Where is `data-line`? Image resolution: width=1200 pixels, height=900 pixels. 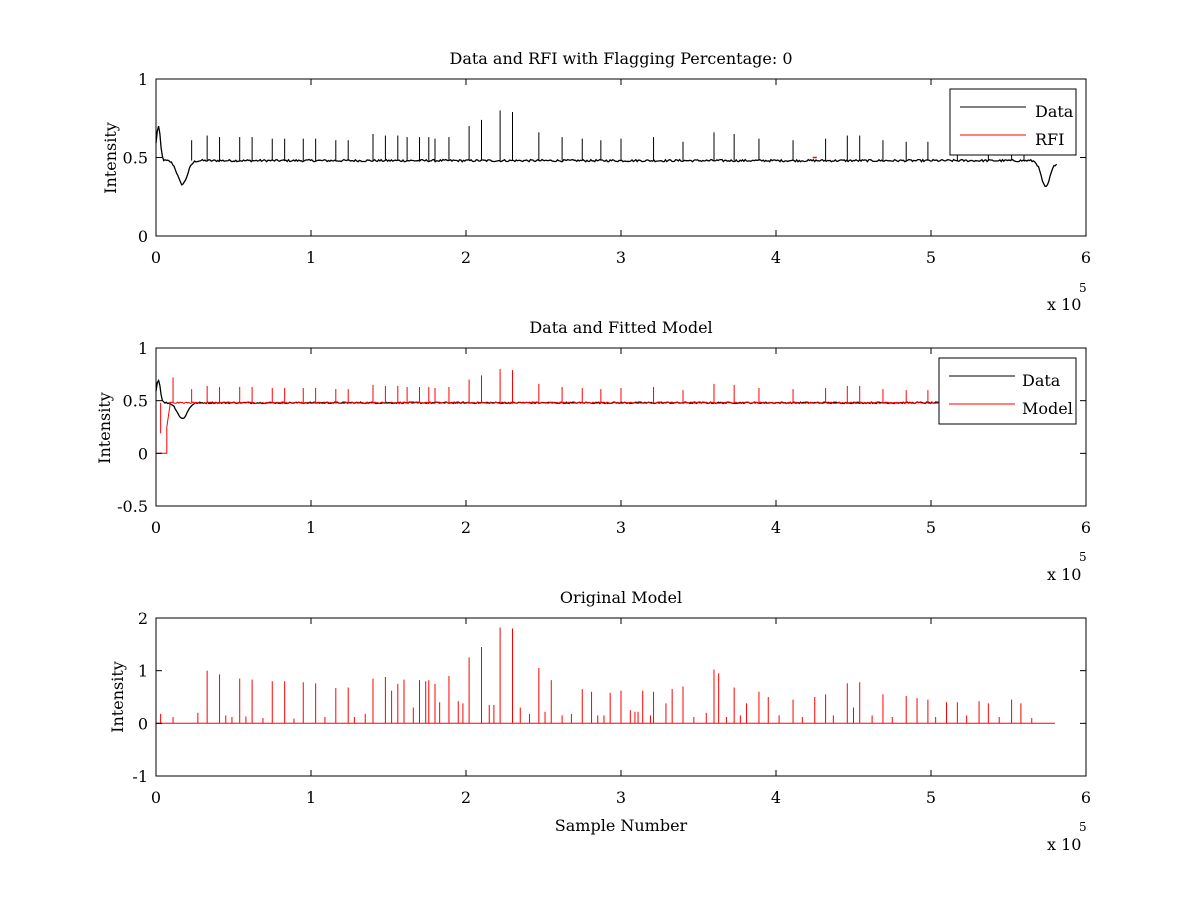
data-line is located at coordinates (606, 156).